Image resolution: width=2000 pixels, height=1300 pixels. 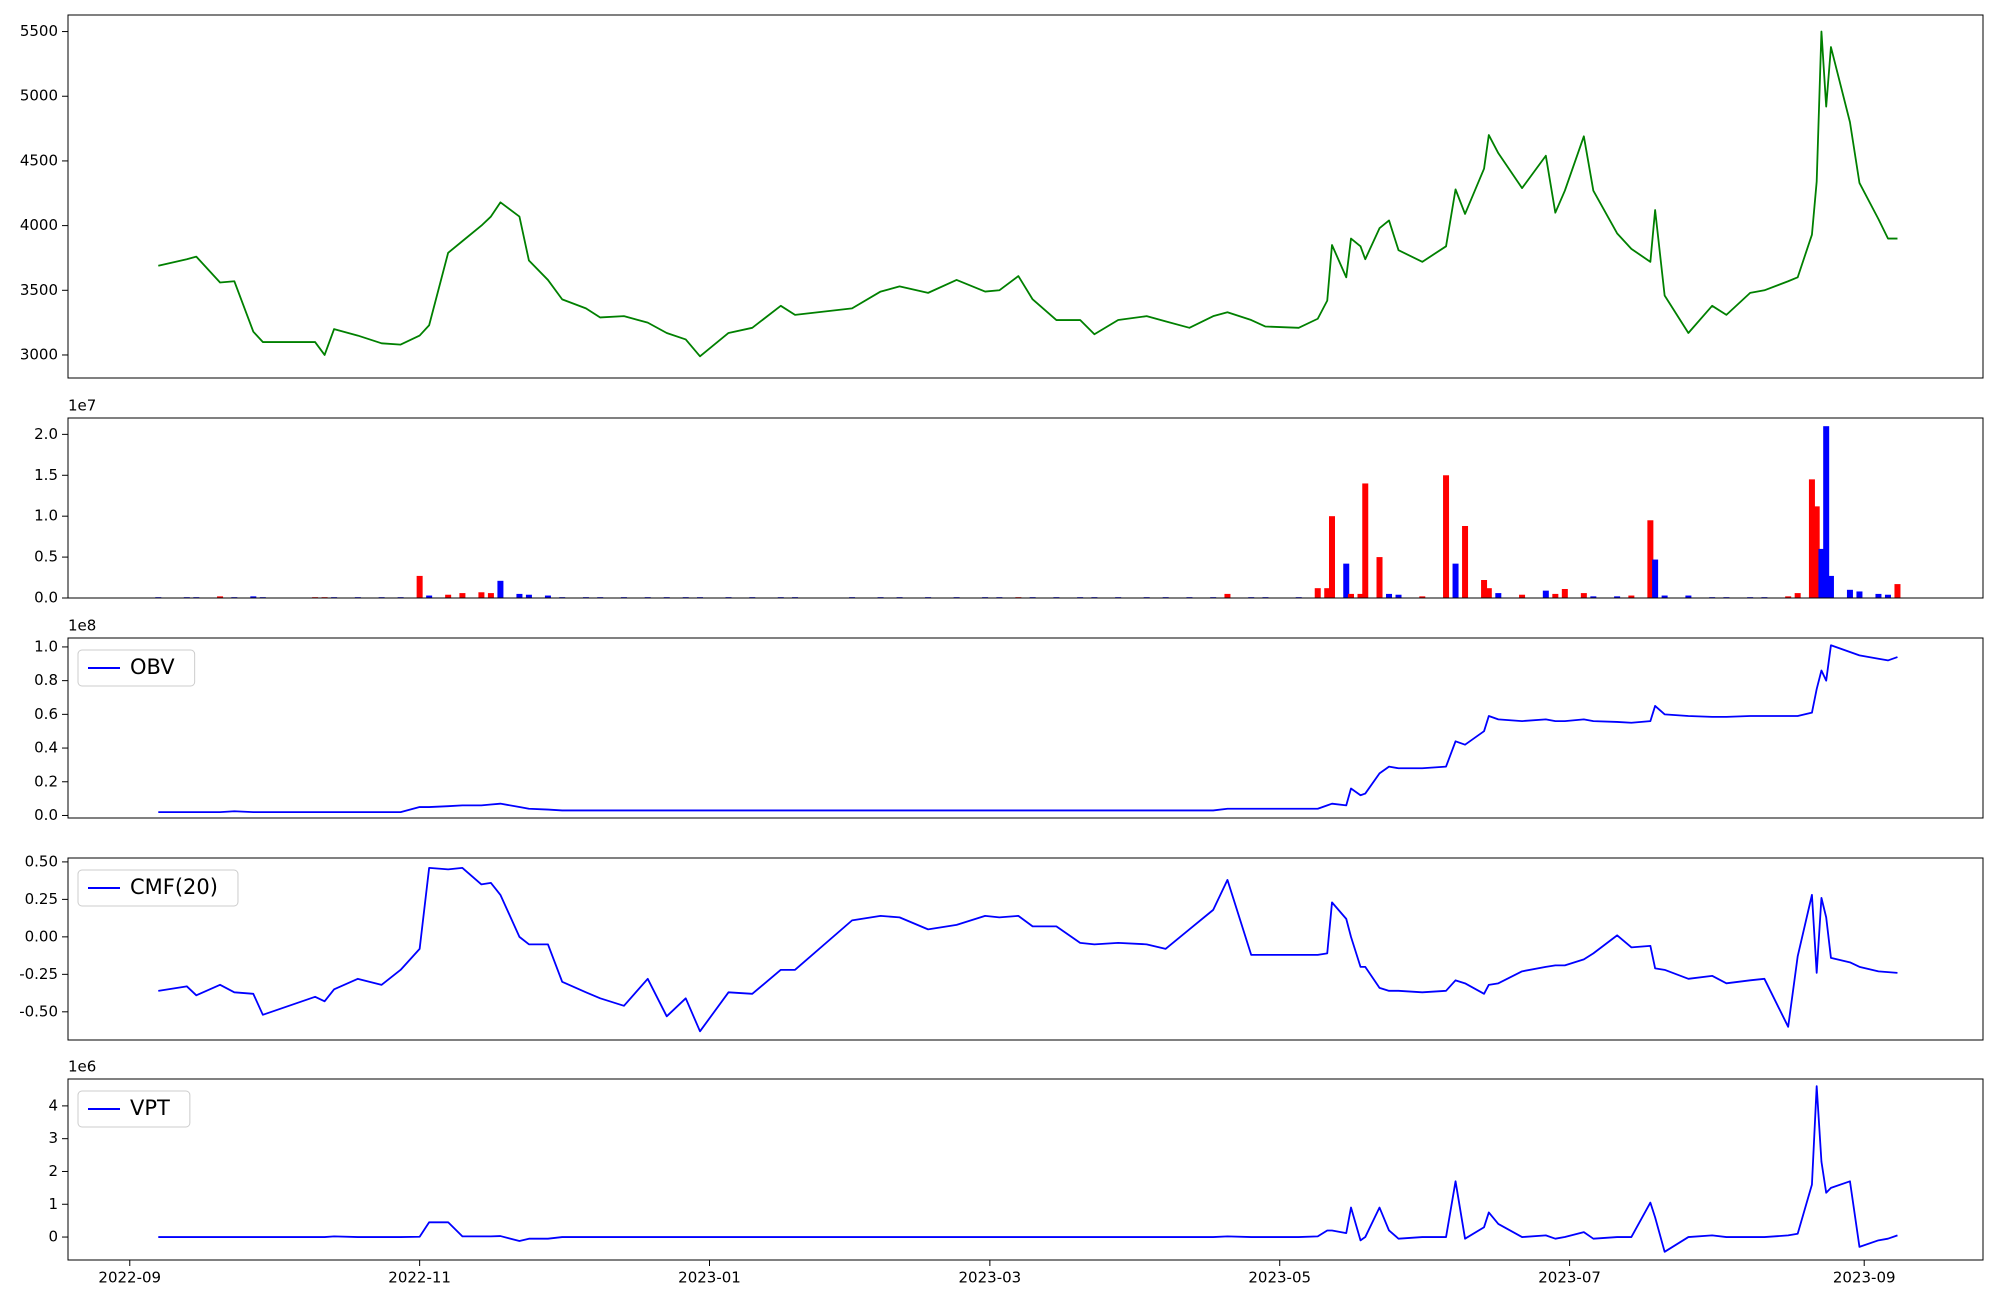 What do you see at coordinates (46, 680) in the screenshot?
I see `y-tick-label: 0.8` at bounding box center [46, 680].